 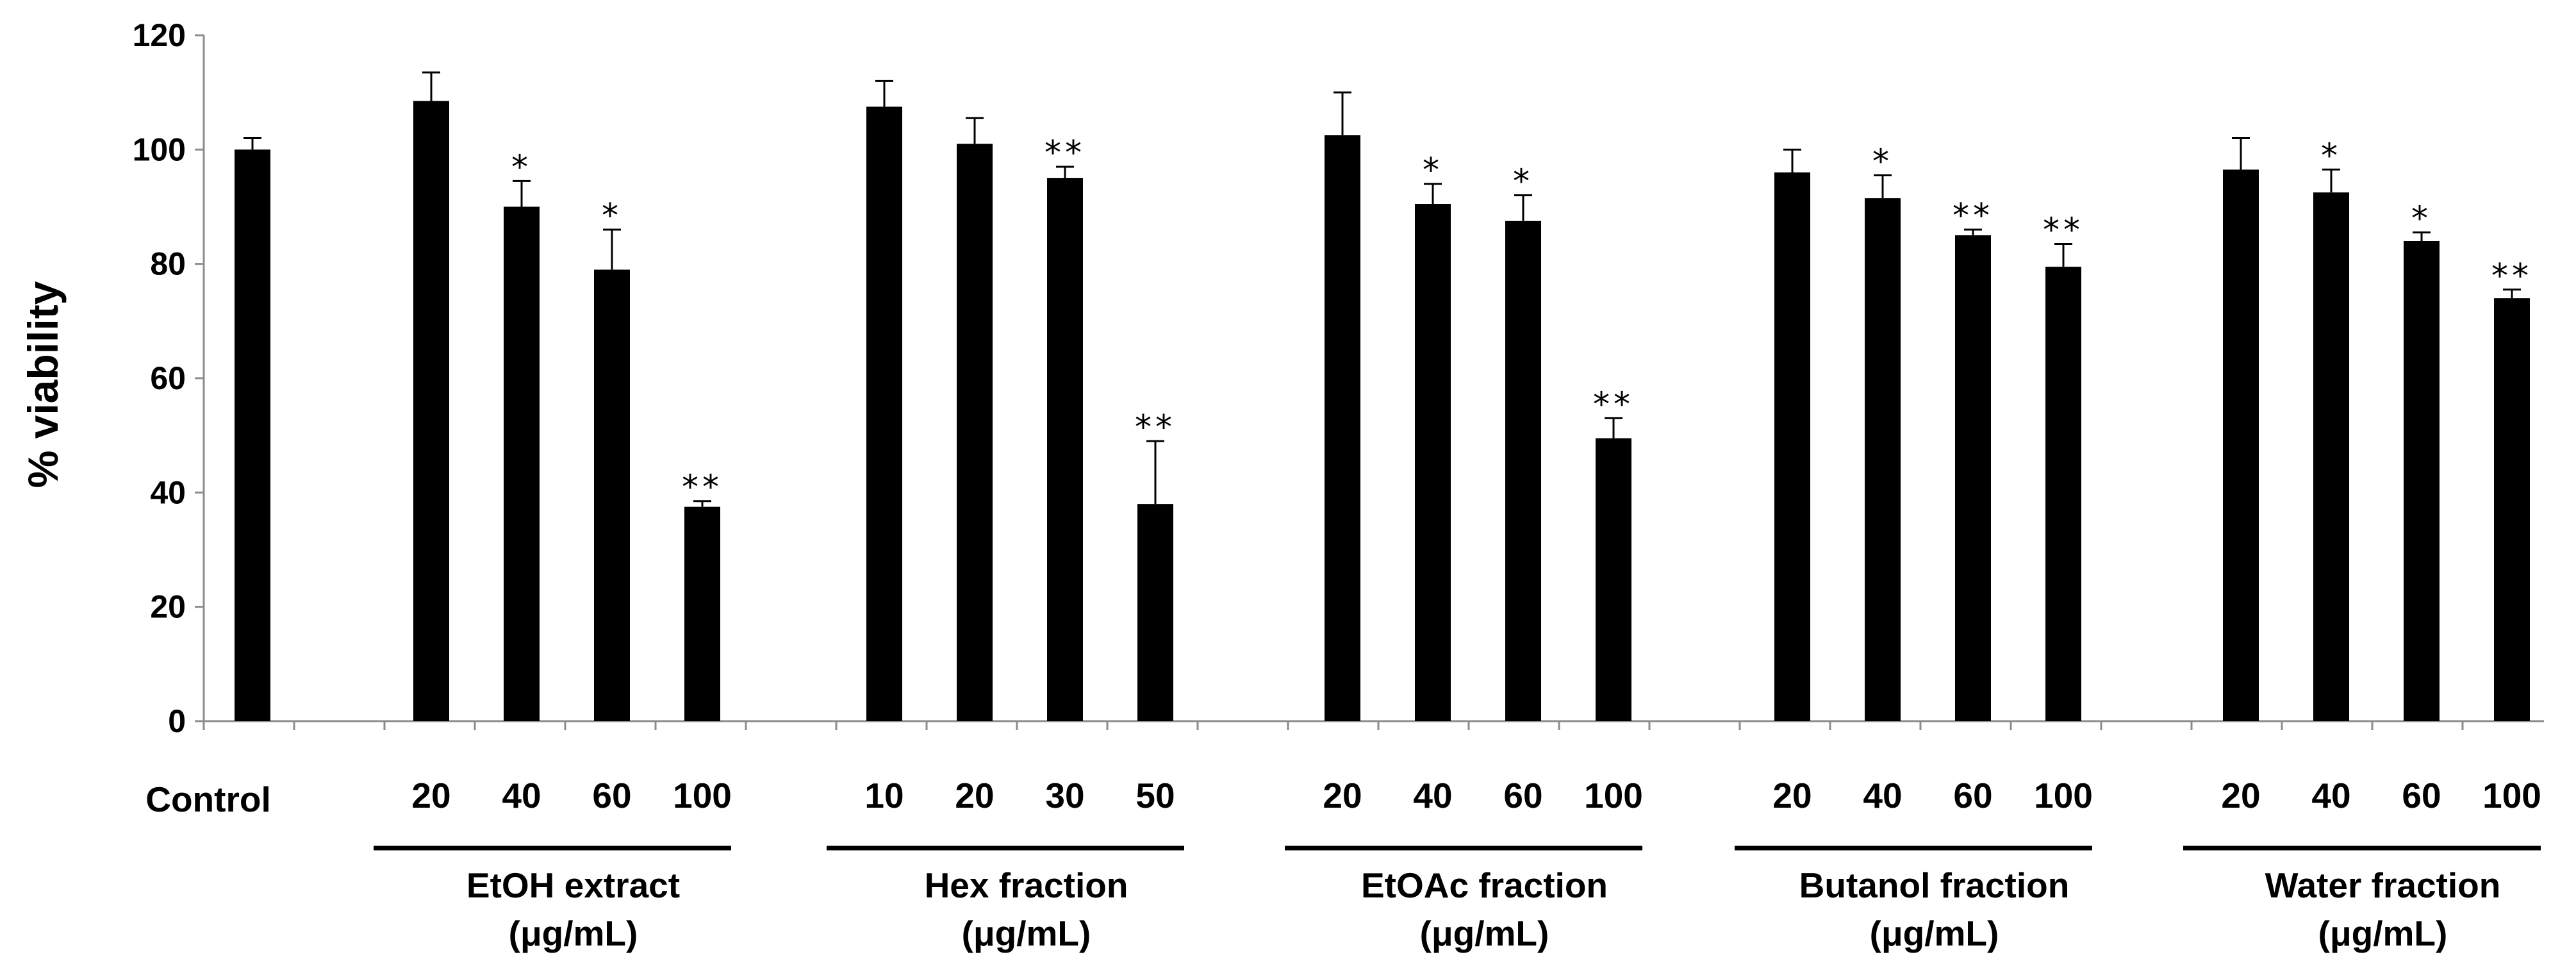 What do you see at coordinates (208, 799) in the screenshot?
I see `control-label: Control` at bounding box center [208, 799].